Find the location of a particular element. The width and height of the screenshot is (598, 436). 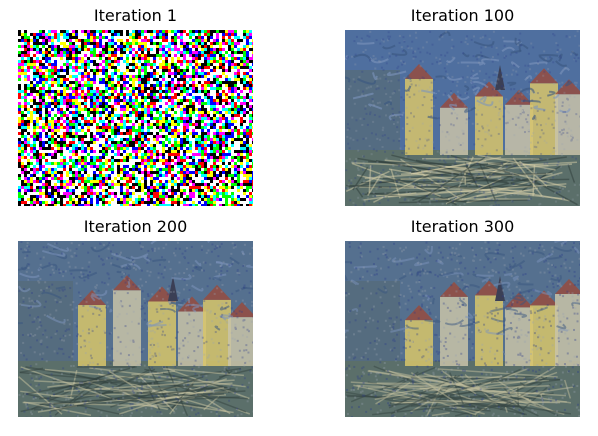

panel-title: Iteration 300 is located at coordinates (462, 227).